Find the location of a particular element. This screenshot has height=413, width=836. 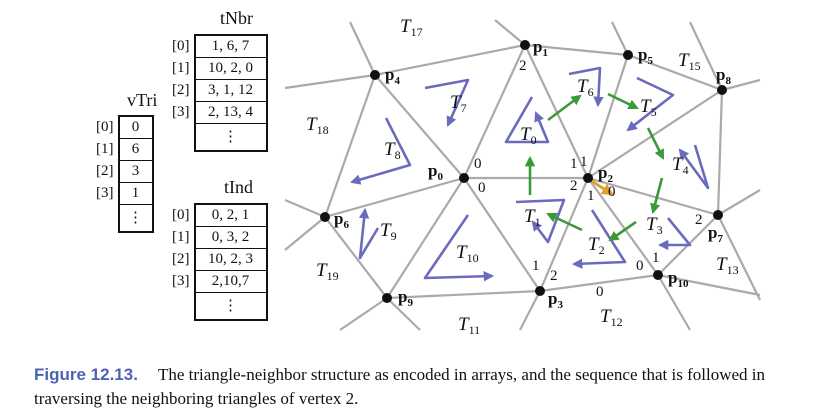

array-row: [0] 0 is located at coordinates (125, 127).